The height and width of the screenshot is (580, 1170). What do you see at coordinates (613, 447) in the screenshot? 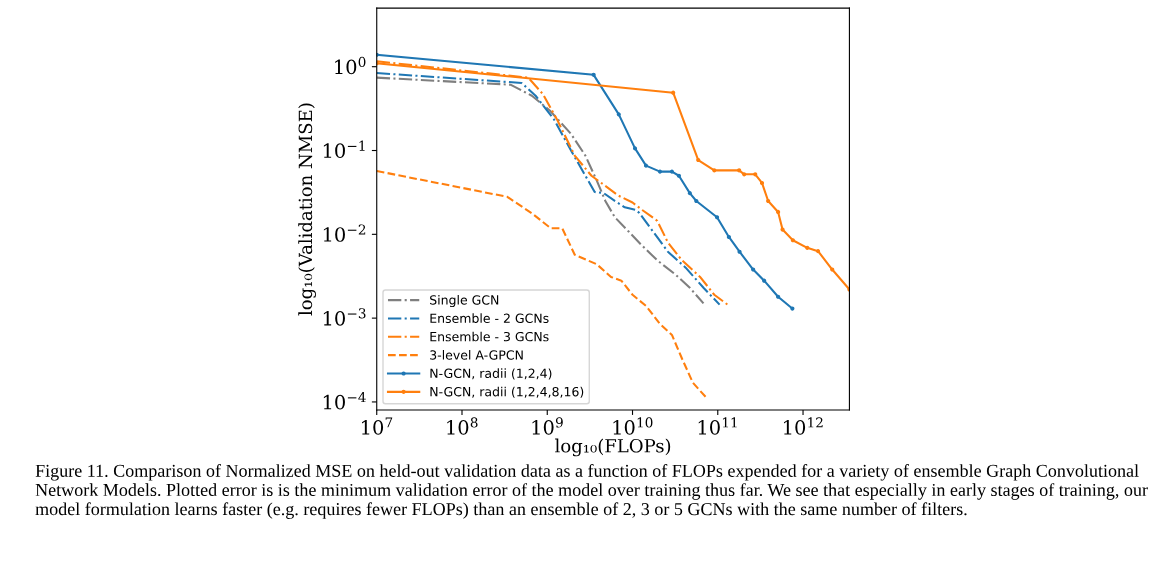
I see `x-axis-title: log₁₀(FLOPs)` at bounding box center [613, 447].